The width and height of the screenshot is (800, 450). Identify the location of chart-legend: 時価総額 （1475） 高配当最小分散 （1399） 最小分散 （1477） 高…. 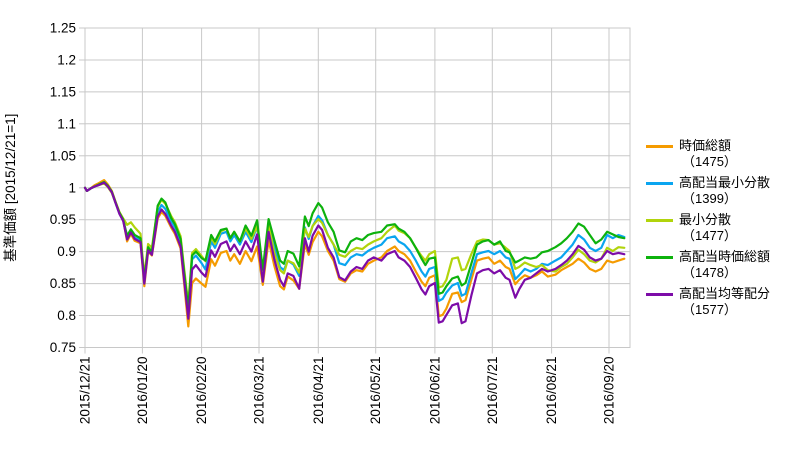
(708, 228).